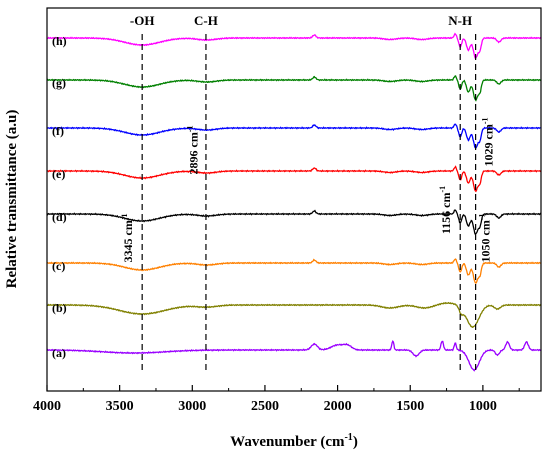 The width and height of the screenshot is (550, 462). I want to click on reference-line-label: N-H, so click(460, 20).